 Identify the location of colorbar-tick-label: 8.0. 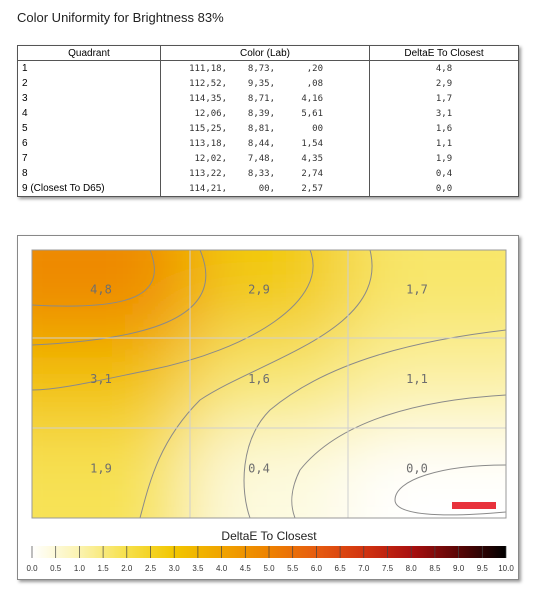
(412, 568).